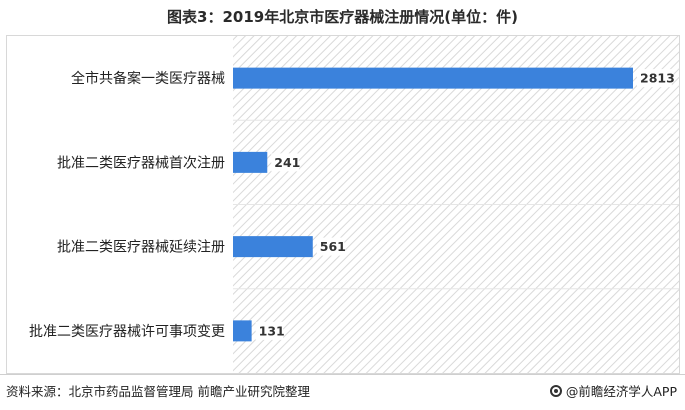 This screenshot has width=685, height=410. Describe the element at coordinates (555, 390) in the screenshot. I see `brand-logo-icon` at that location.